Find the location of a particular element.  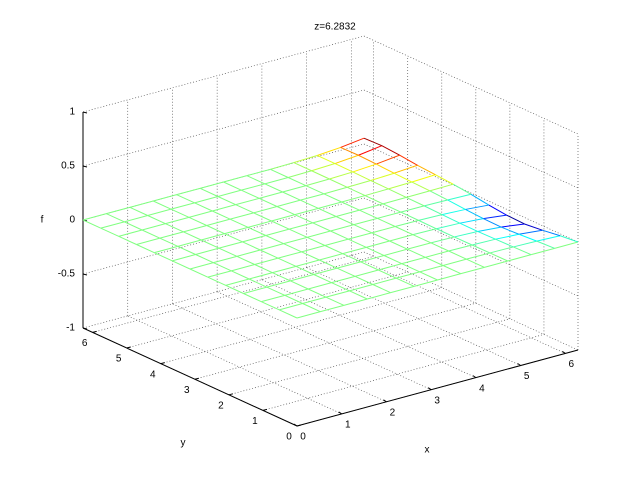

x-tick-label: 4 is located at coordinates (482, 388).